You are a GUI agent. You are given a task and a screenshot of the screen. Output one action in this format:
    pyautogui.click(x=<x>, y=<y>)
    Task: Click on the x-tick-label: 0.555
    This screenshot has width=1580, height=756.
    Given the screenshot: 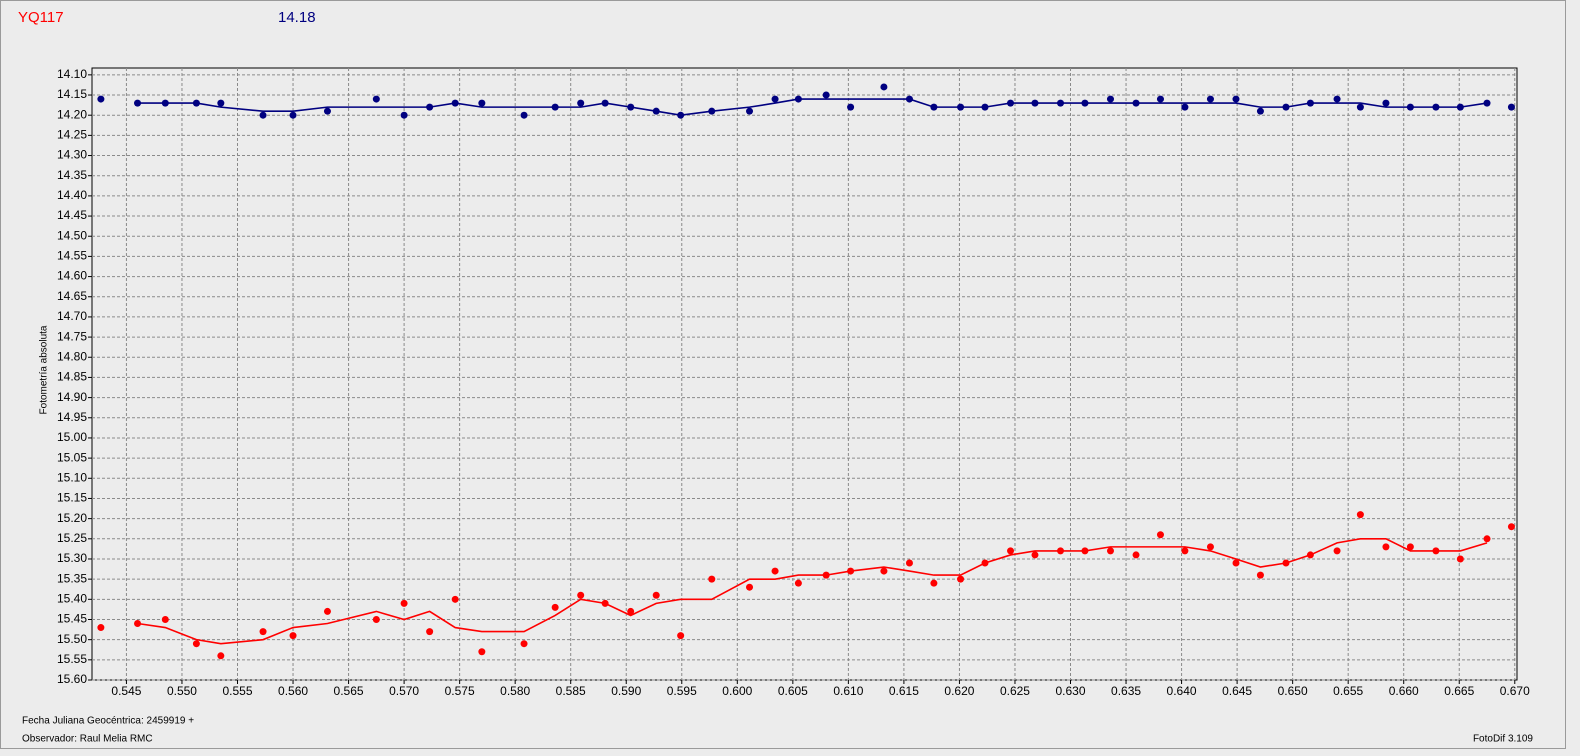 What is the action you would take?
    pyautogui.click(x=237, y=691)
    